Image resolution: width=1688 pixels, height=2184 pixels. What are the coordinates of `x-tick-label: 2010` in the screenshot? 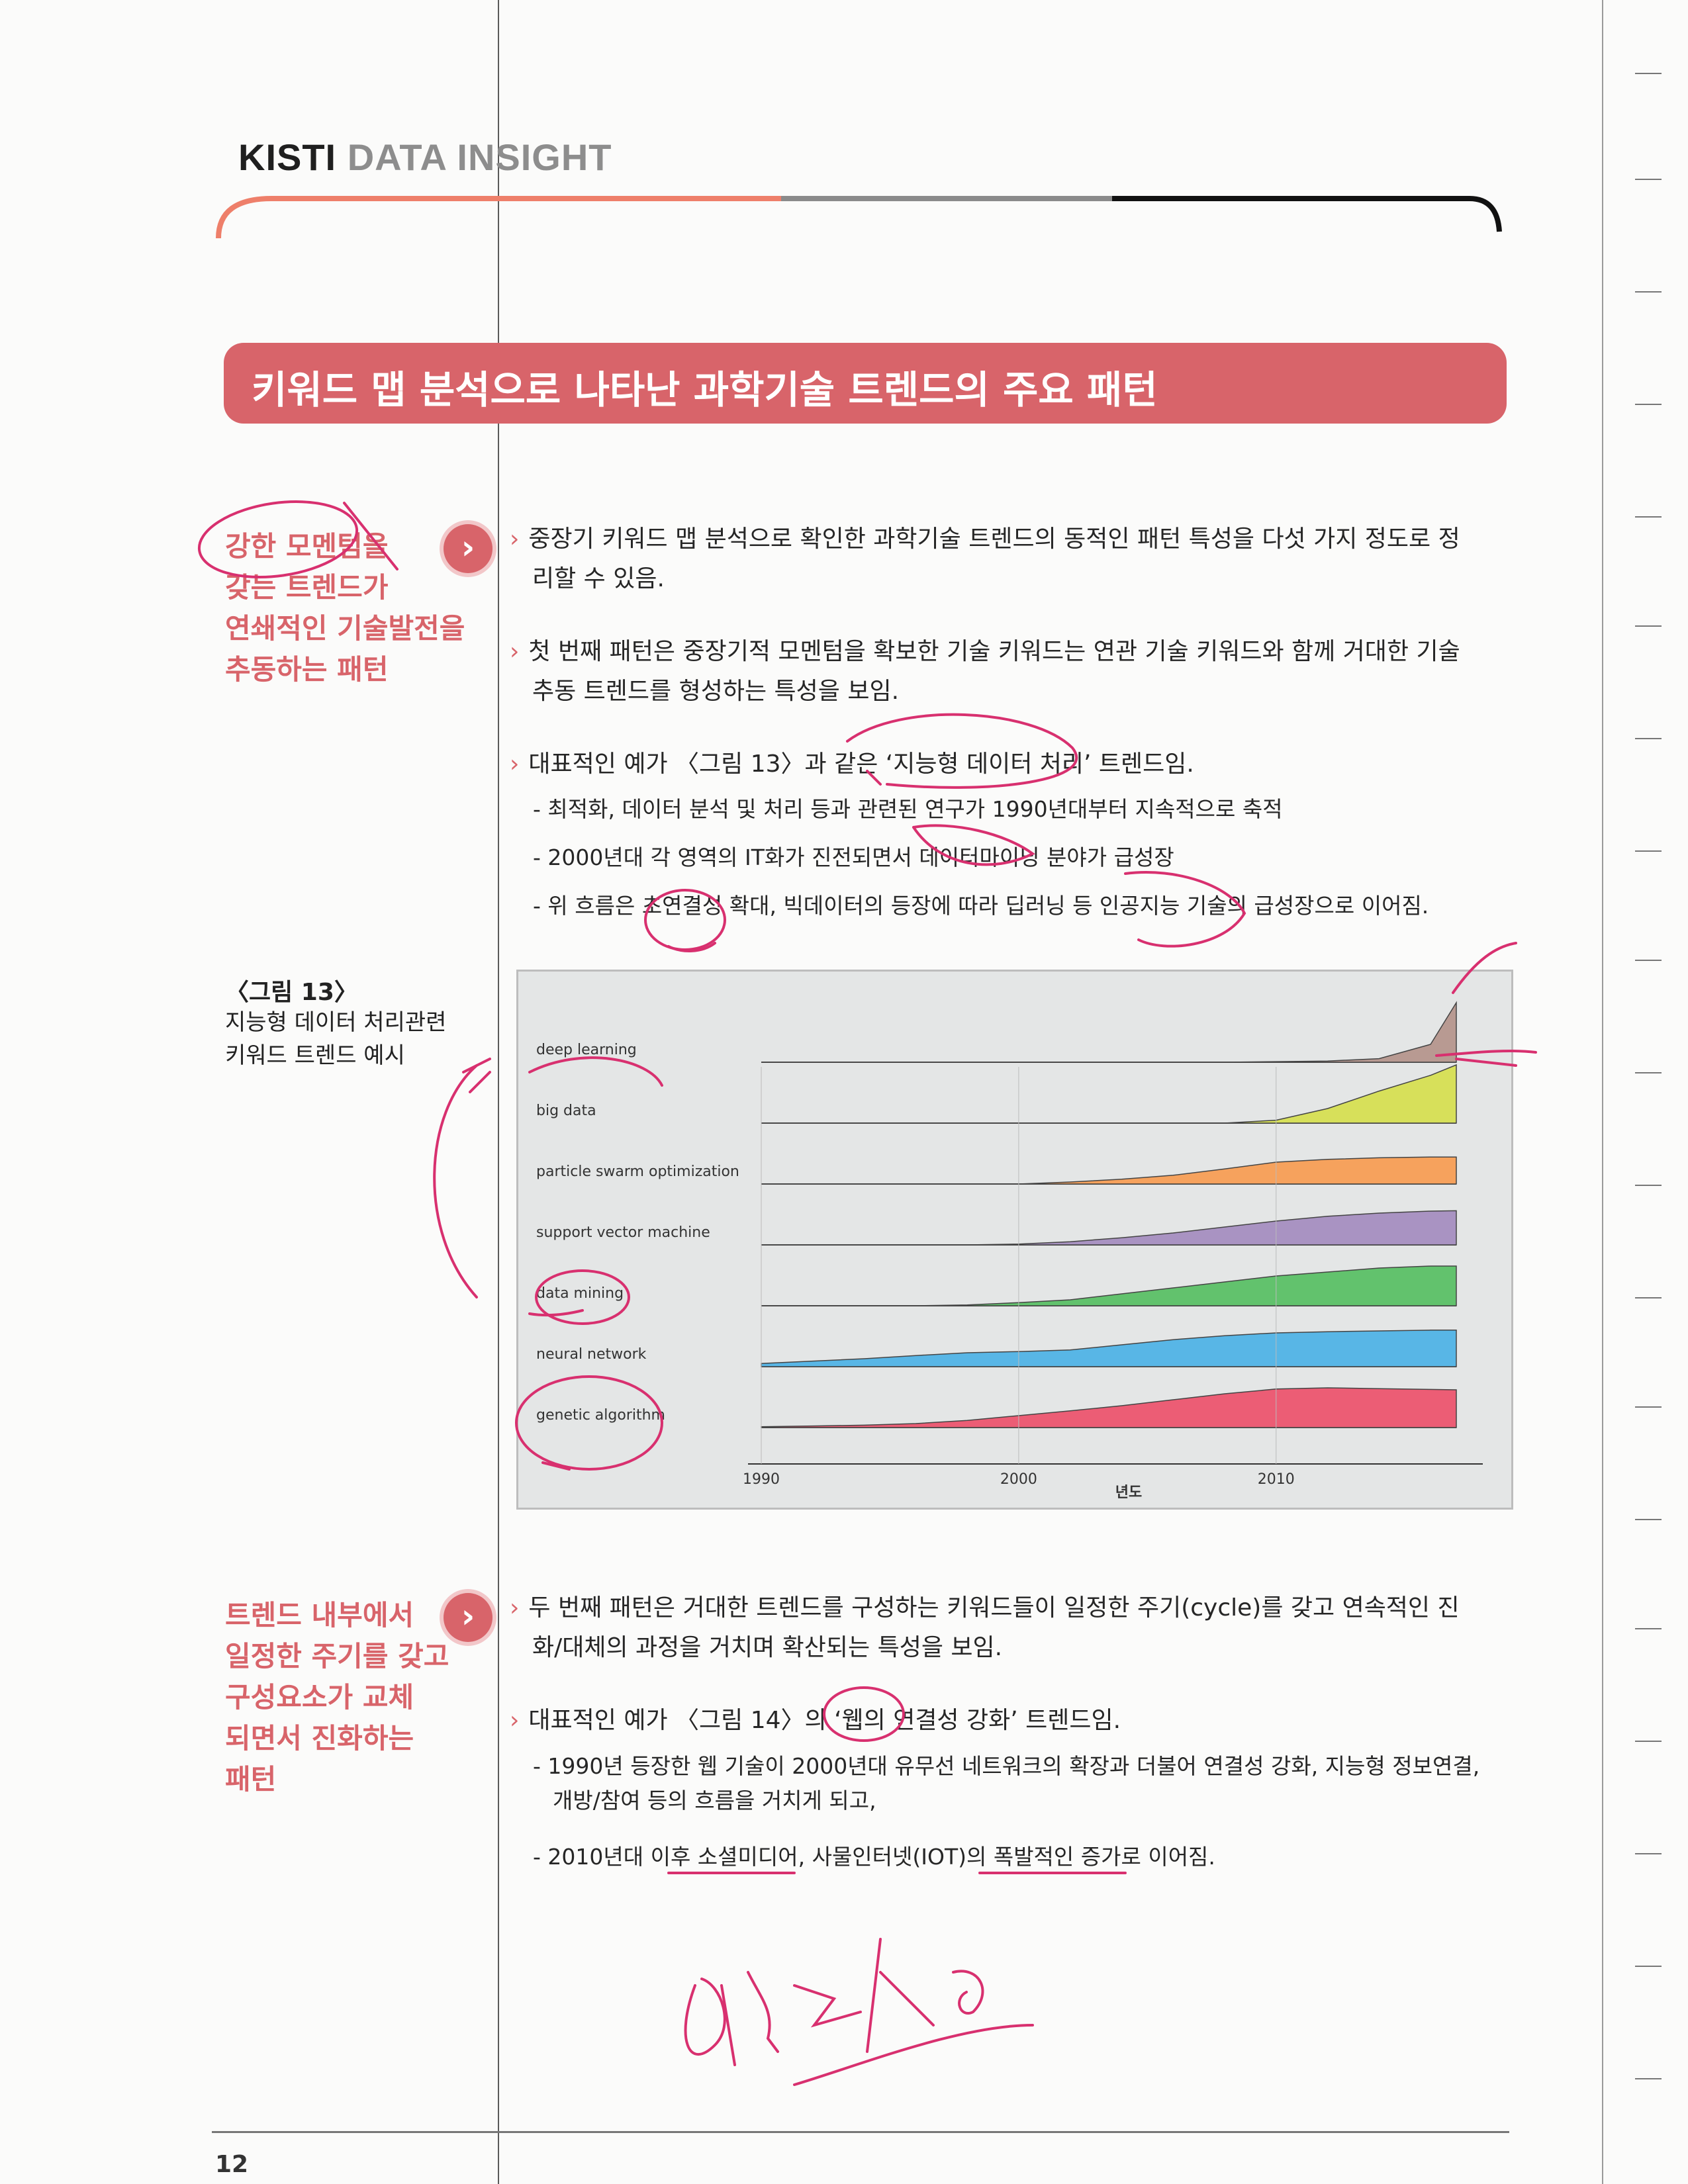 It's located at (1276, 1479).